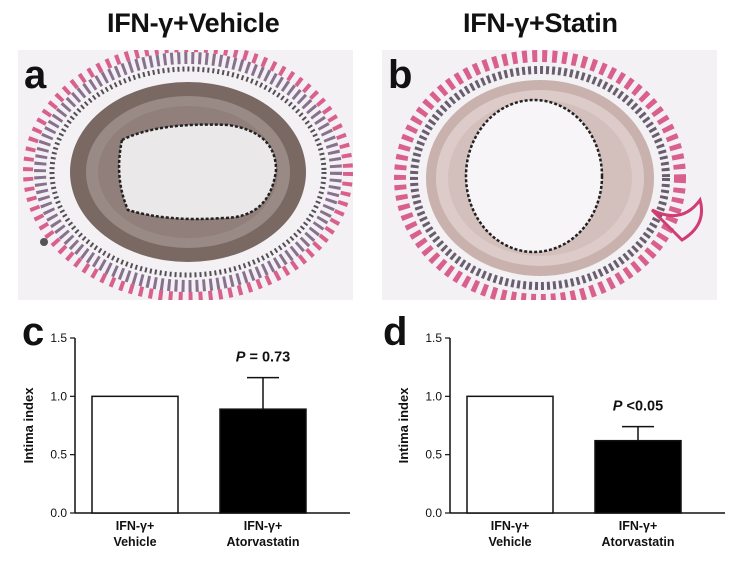  Describe the element at coordinates (395, 332) in the screenshot. I see `panel-d-letter: d` at that location.